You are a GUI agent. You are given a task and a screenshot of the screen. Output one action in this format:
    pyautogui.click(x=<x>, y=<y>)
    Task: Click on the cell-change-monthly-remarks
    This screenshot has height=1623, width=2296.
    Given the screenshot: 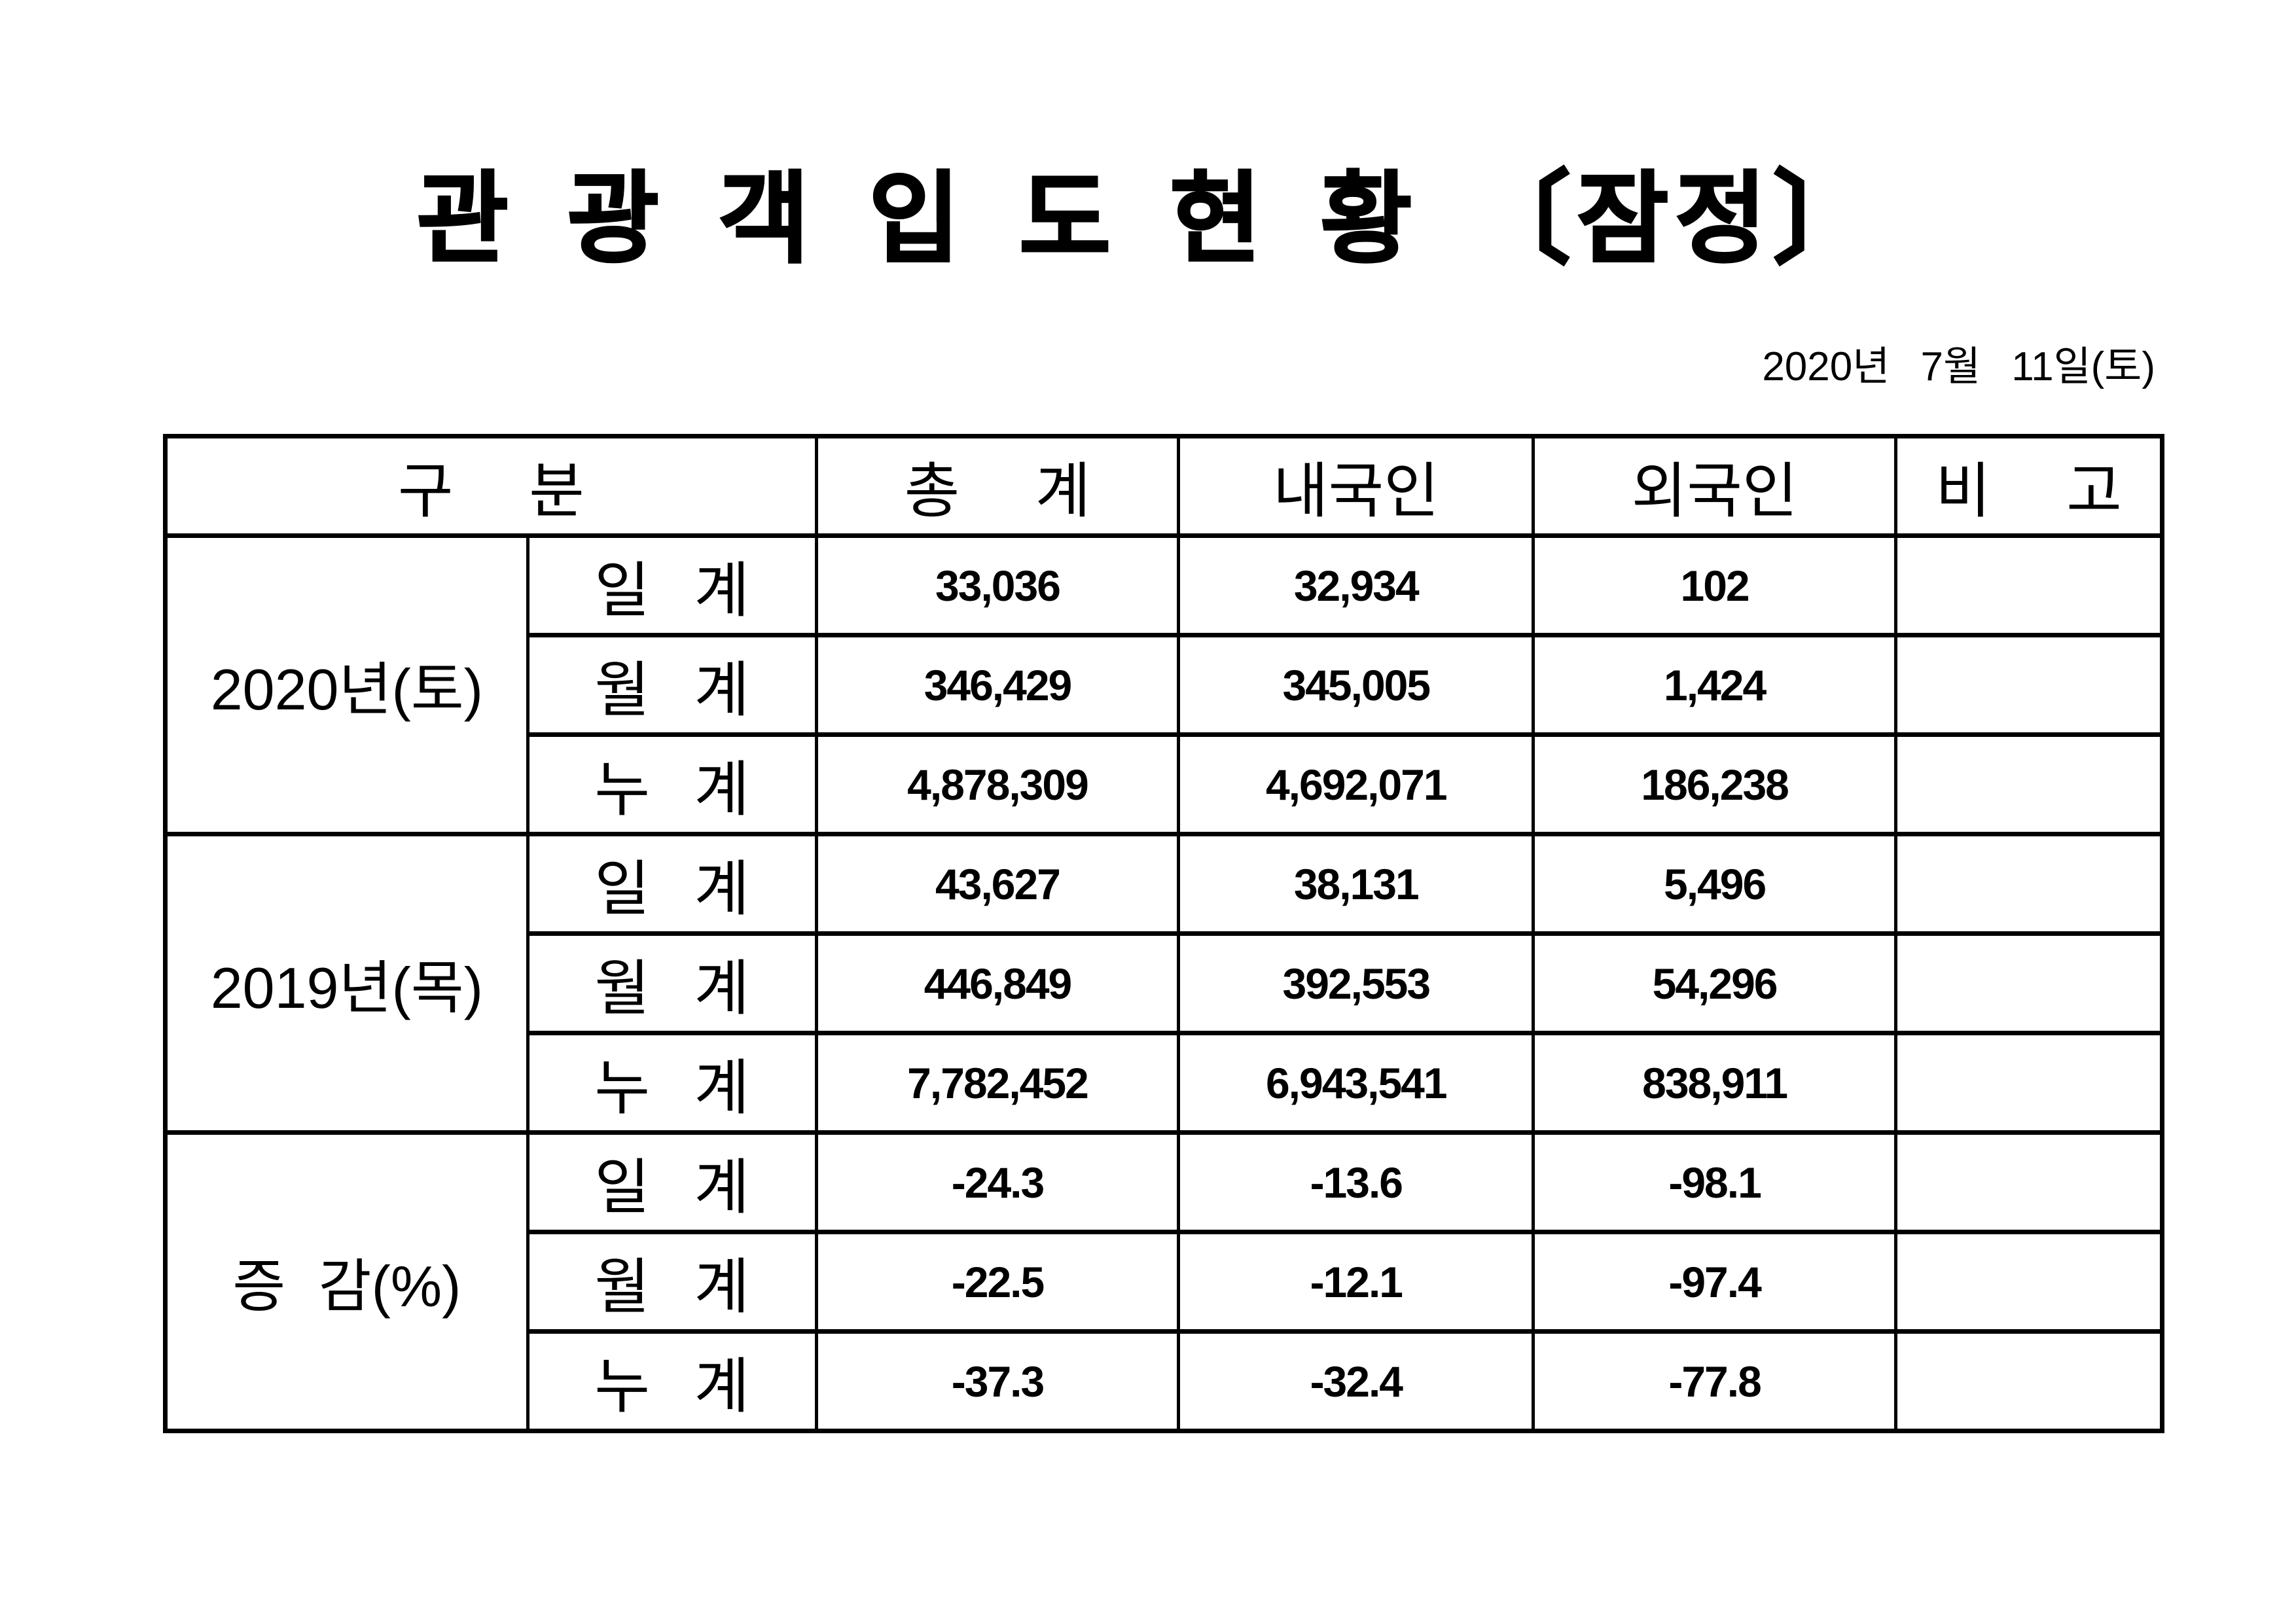 What is the action you would take?
    pyautogui.click(x=2028, y=1282)
    